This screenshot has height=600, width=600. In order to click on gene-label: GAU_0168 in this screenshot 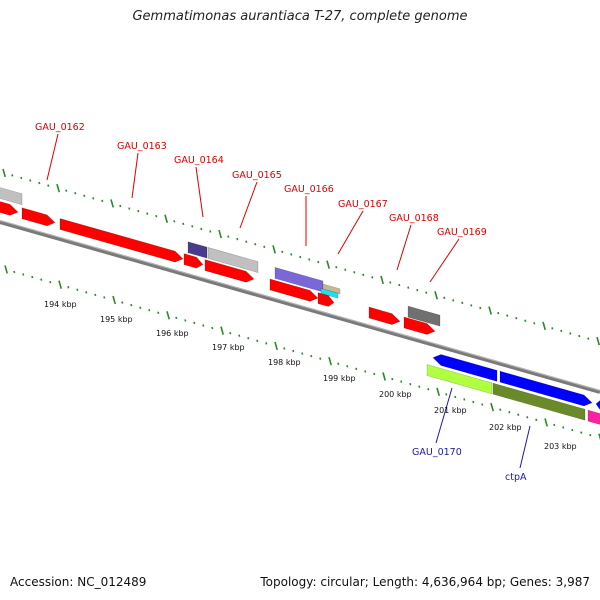, I will do `click(414, 218)`.